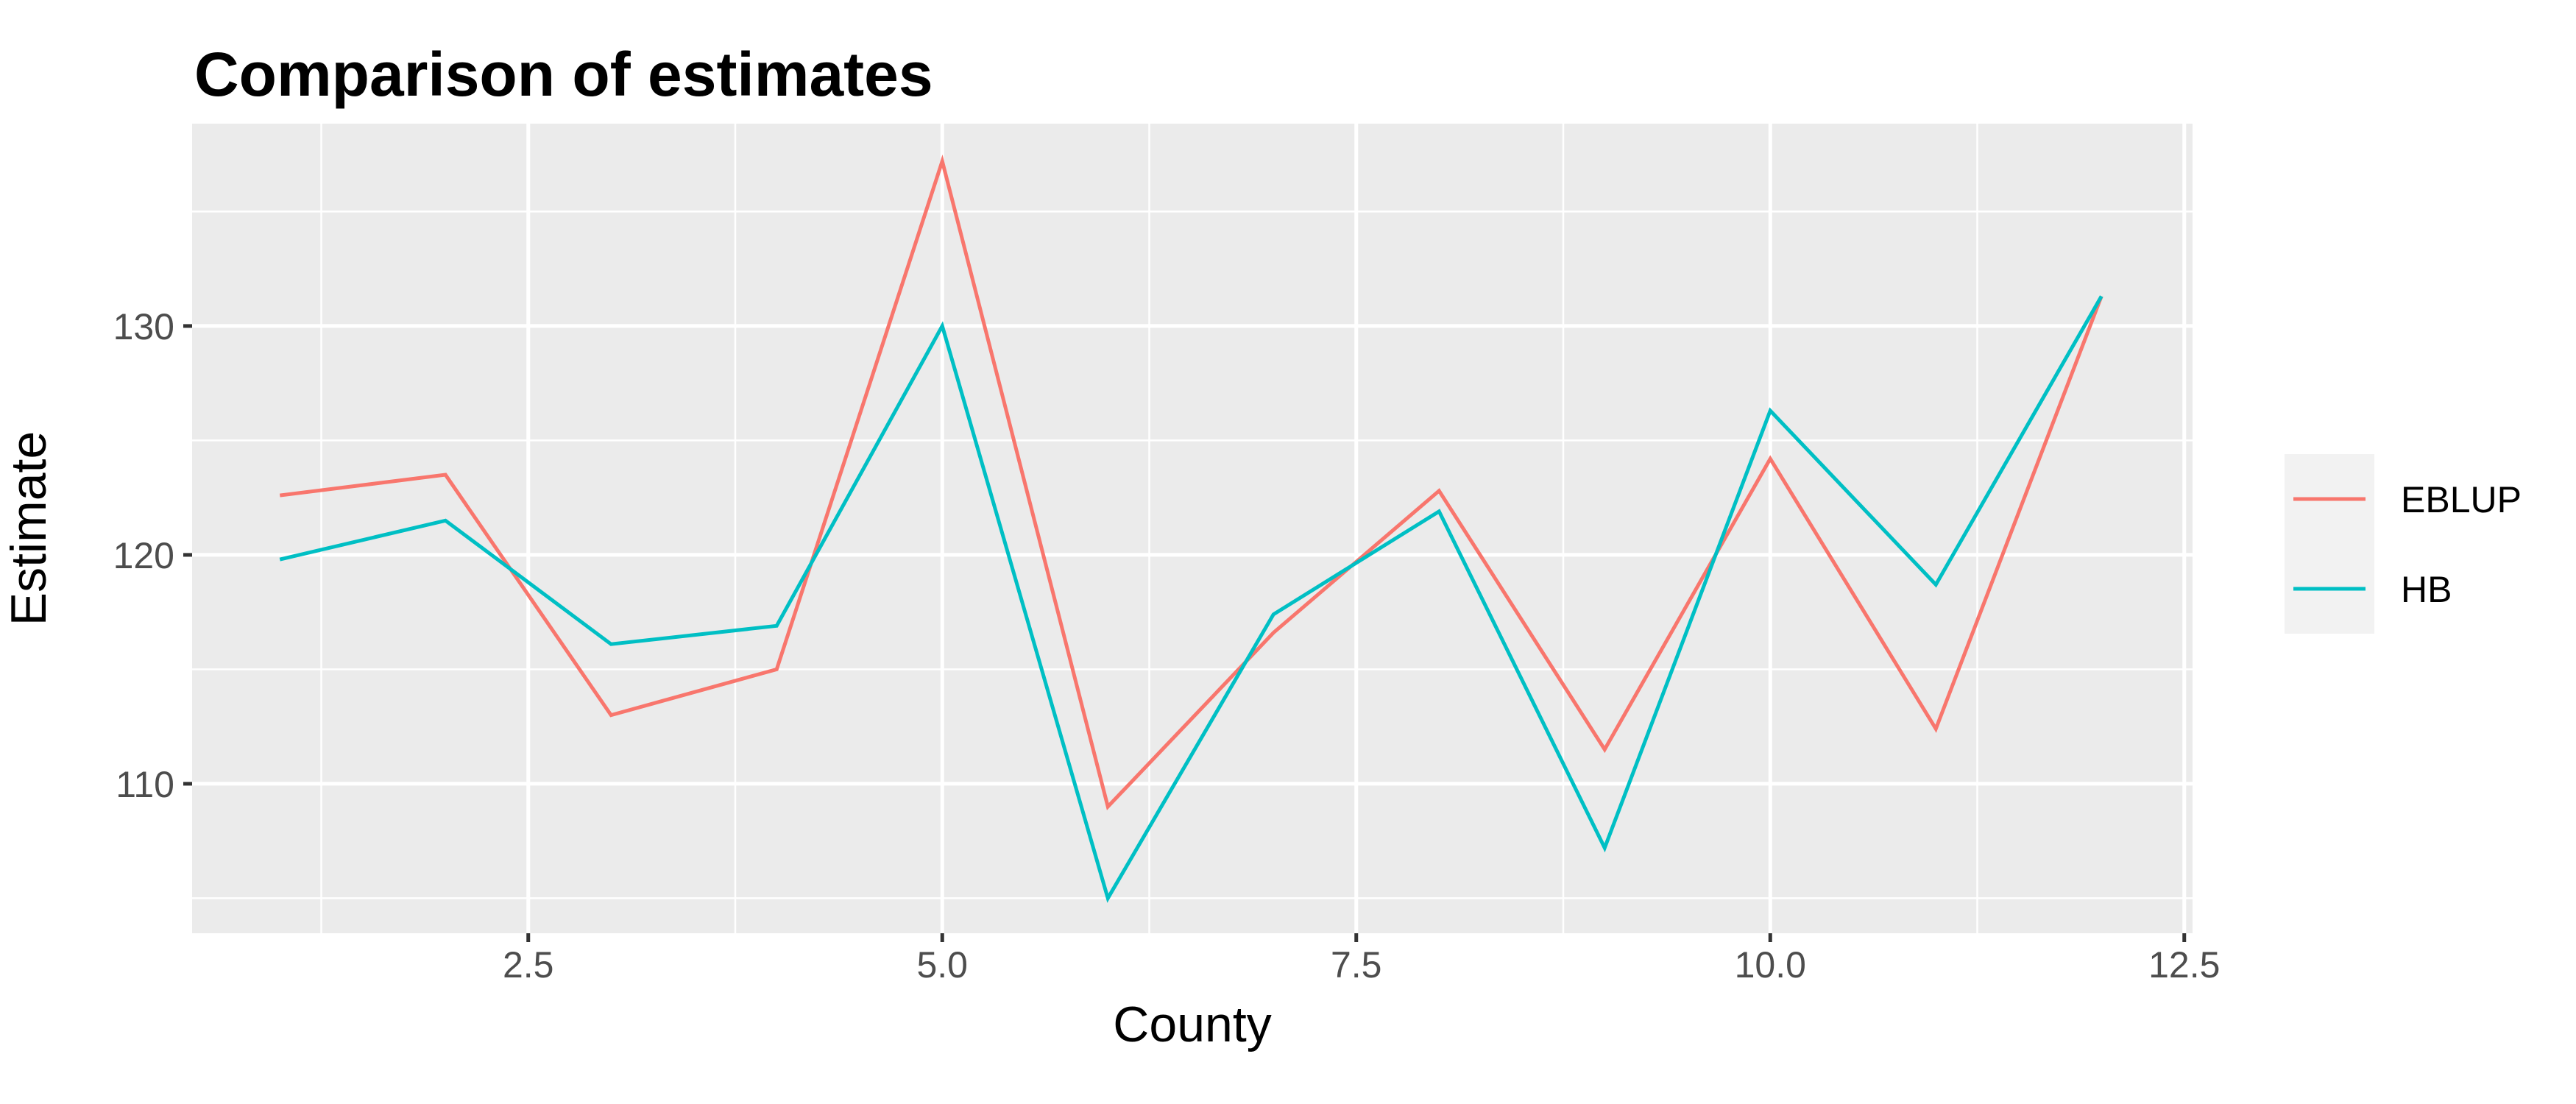 The height and width of the screenshot is (1104, 2576). Describe the element at coordinates (1192, 1024) in the screenshot. I see `x-axis-title: County` at that location.